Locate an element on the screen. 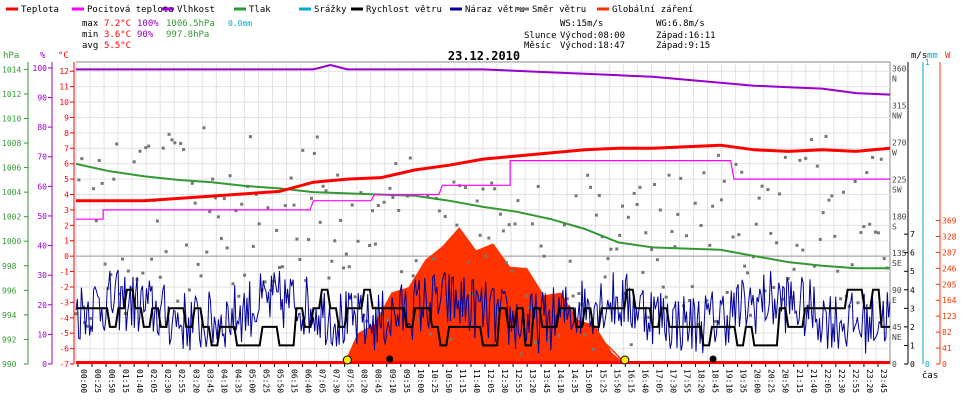 The height and width of the screenshot is (404, 966). tick-label-pressure: 1004 is located at coordinates (11, 192).